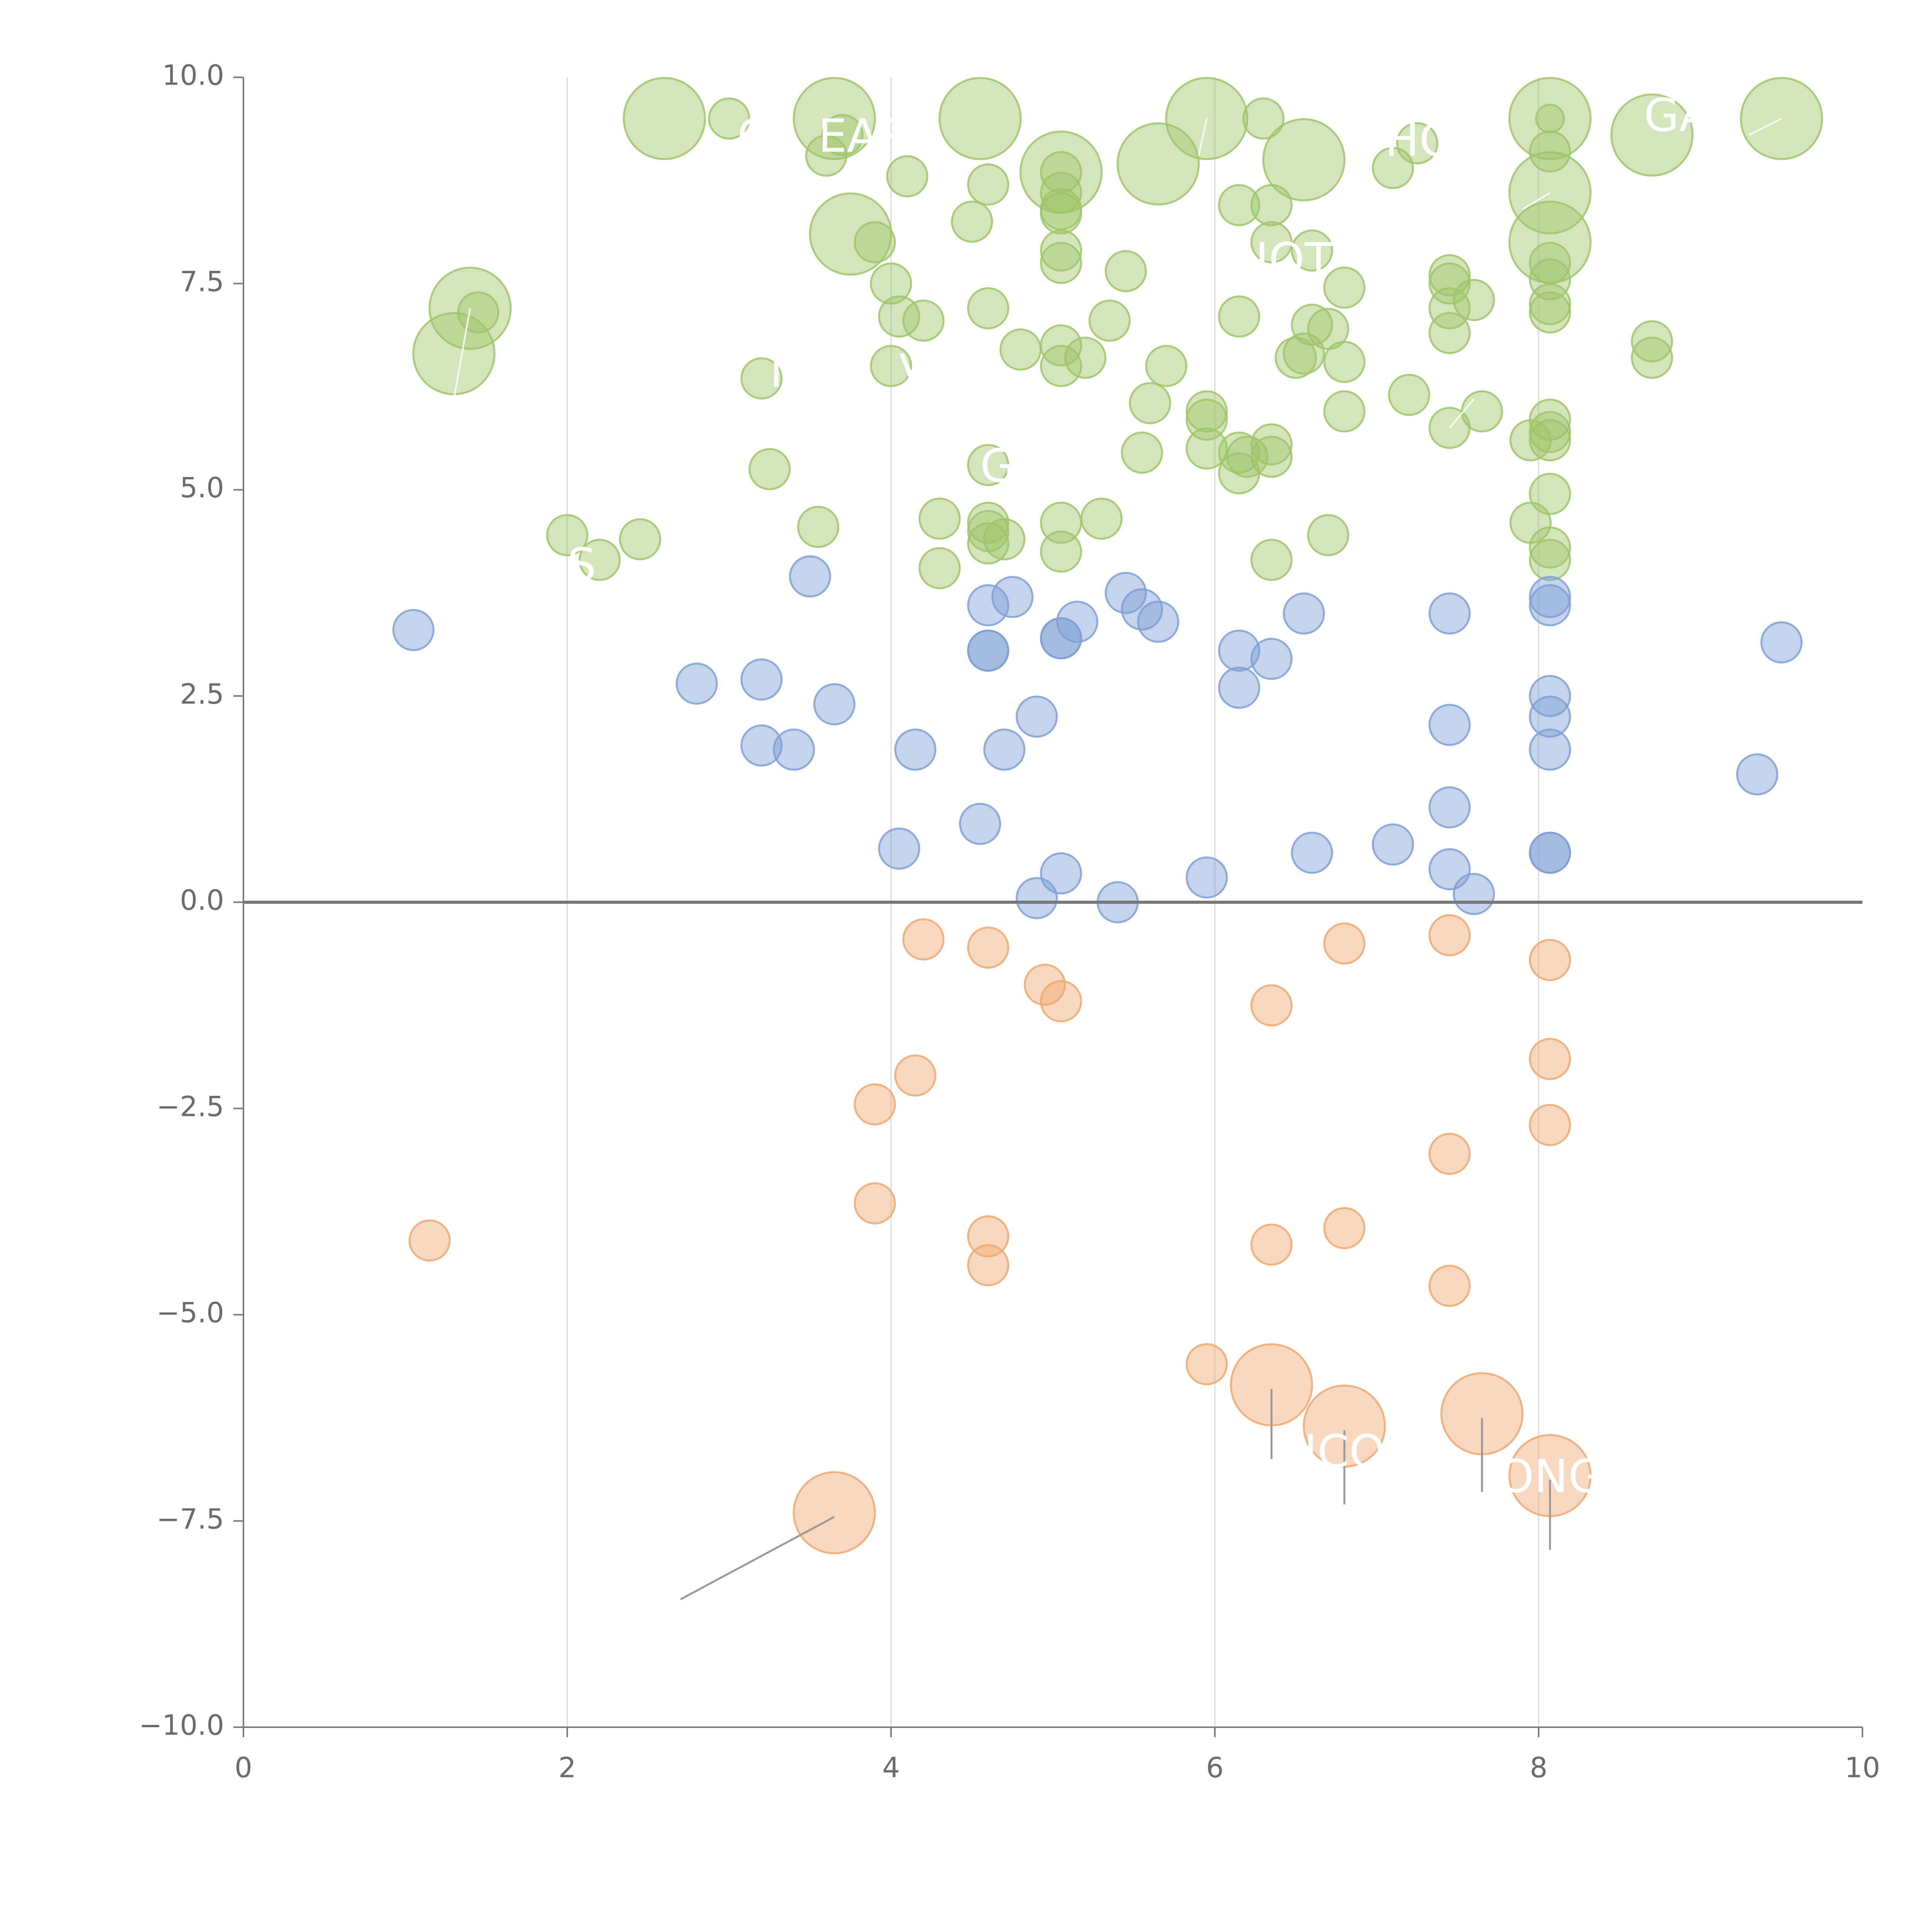 This screenshot has height=1932, width=1932. I want to click on x-tick-label: 0, so click(244, 1768).